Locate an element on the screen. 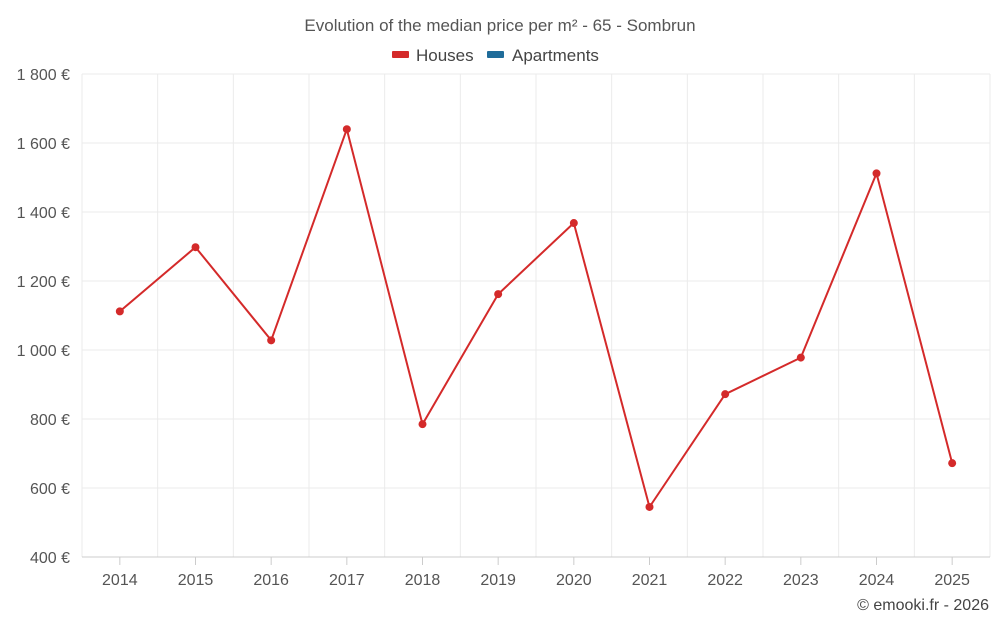 This screenshot has width=1000, height=625. legend-label-houses: Houses is located at coordinates (445, 55).